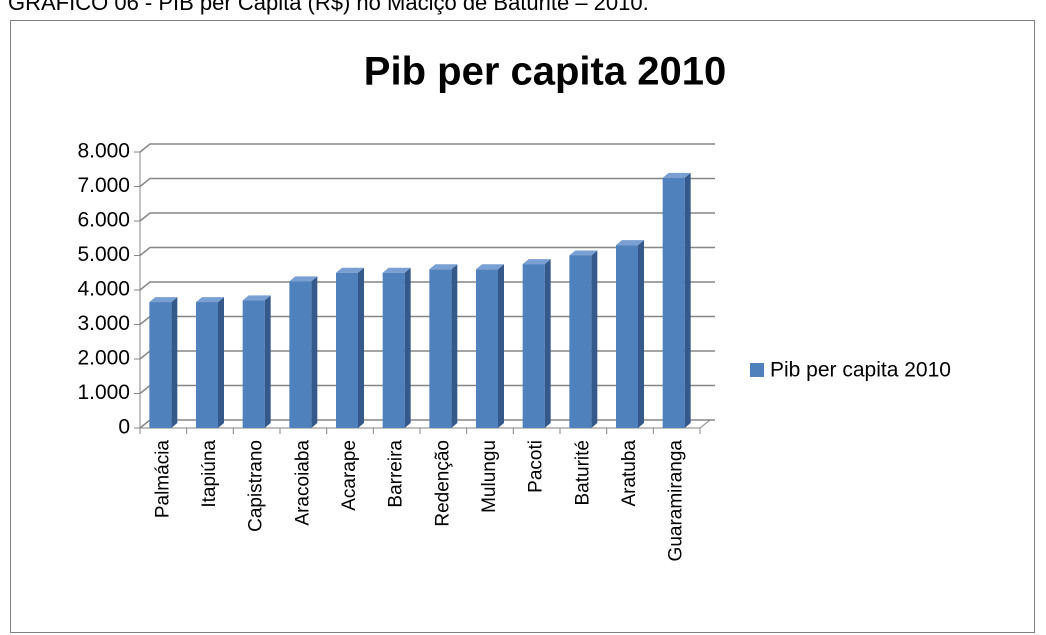 This screenshot has width=1046, height=635. I want to click on x-tick-label: Aratuba, so click(629, 473).